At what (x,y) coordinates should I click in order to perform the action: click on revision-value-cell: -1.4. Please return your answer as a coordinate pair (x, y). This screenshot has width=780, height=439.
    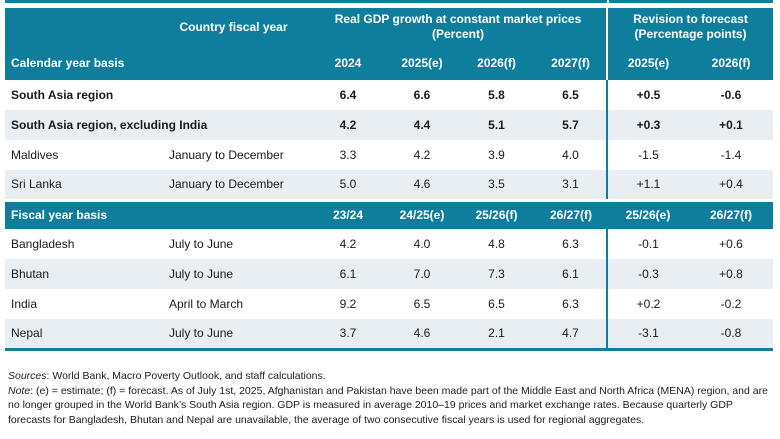
    Looking at the image, I should click on (731, 155).